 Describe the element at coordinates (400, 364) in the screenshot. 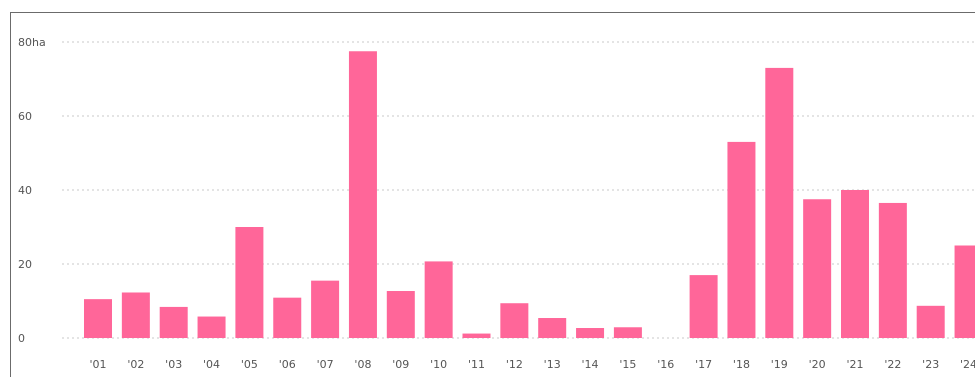

I see `x-tick-label: '09` at that location.